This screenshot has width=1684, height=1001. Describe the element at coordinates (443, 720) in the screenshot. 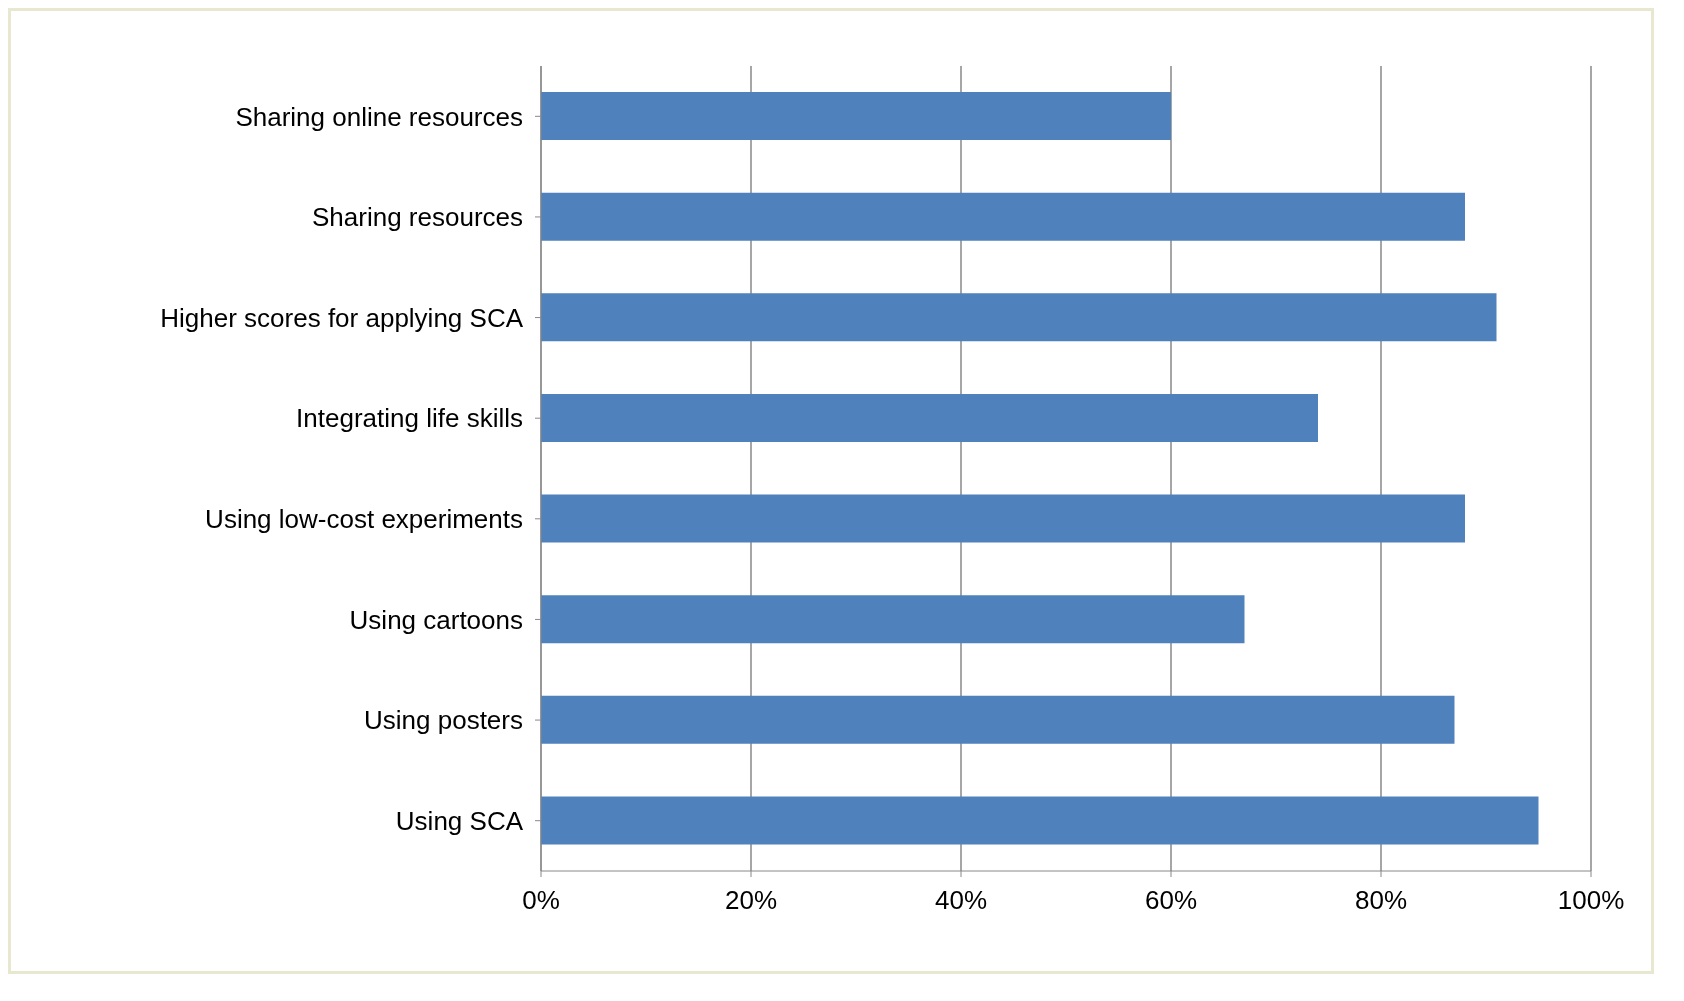

I see `y-tick-label: Using posters` at that location.